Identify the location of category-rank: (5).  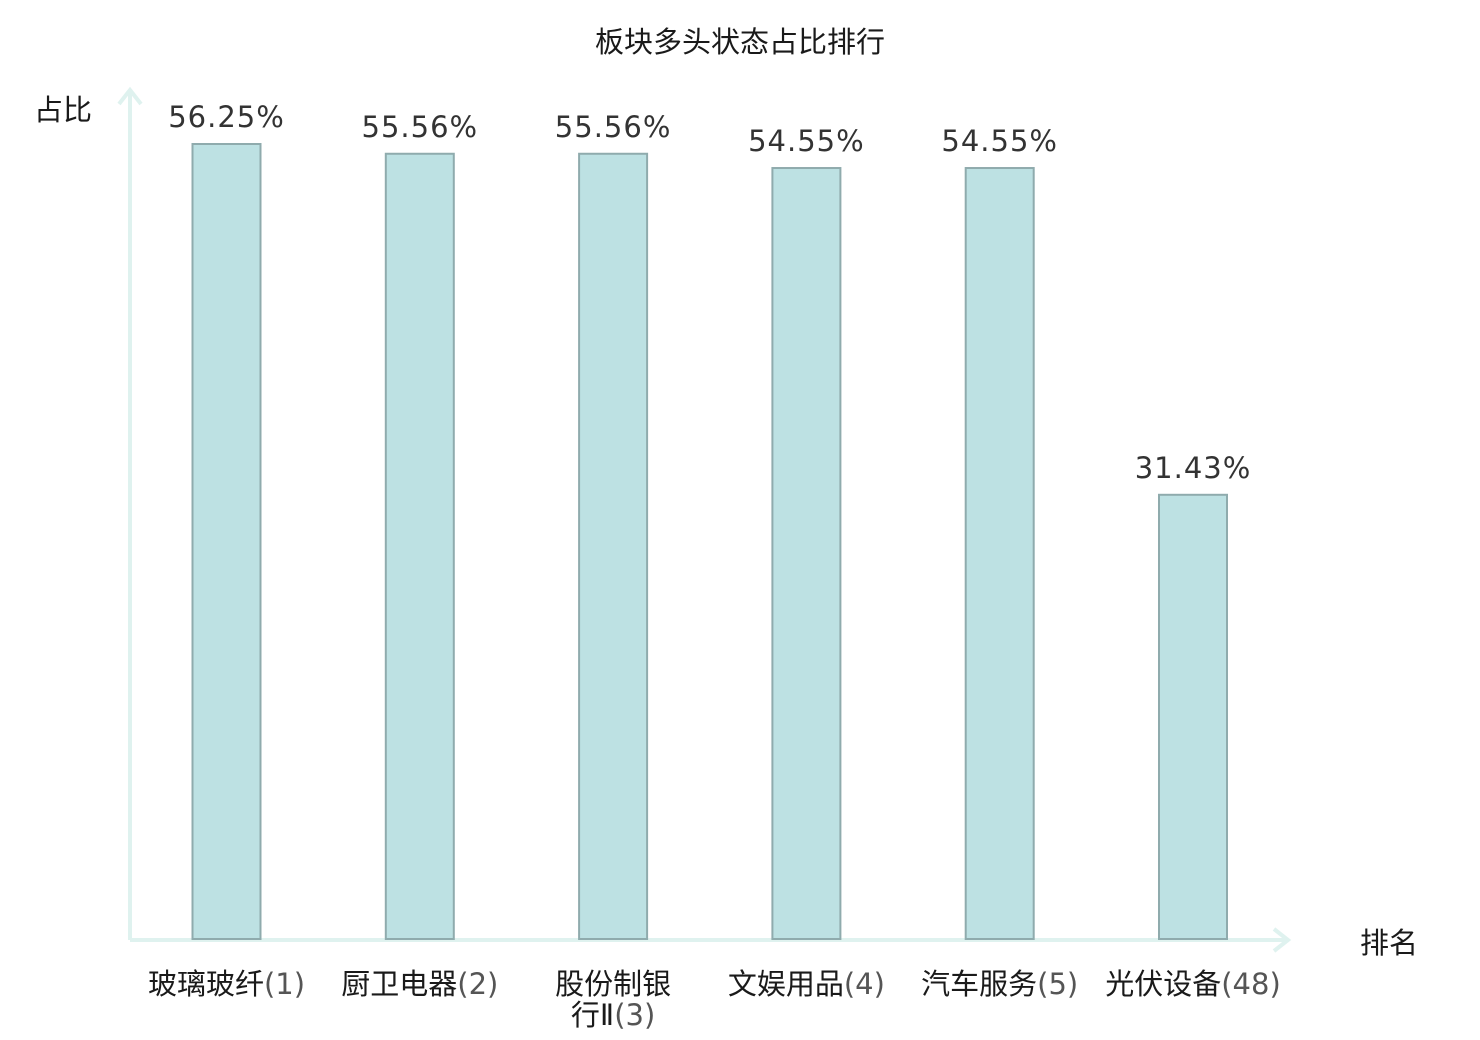
(1057, 984).